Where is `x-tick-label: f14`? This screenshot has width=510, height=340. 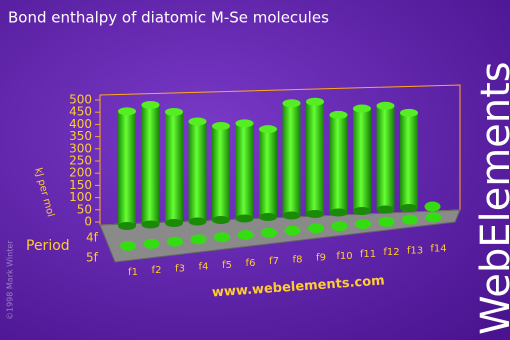 x-tick-label: f14 is located at coordinates (438, 249).